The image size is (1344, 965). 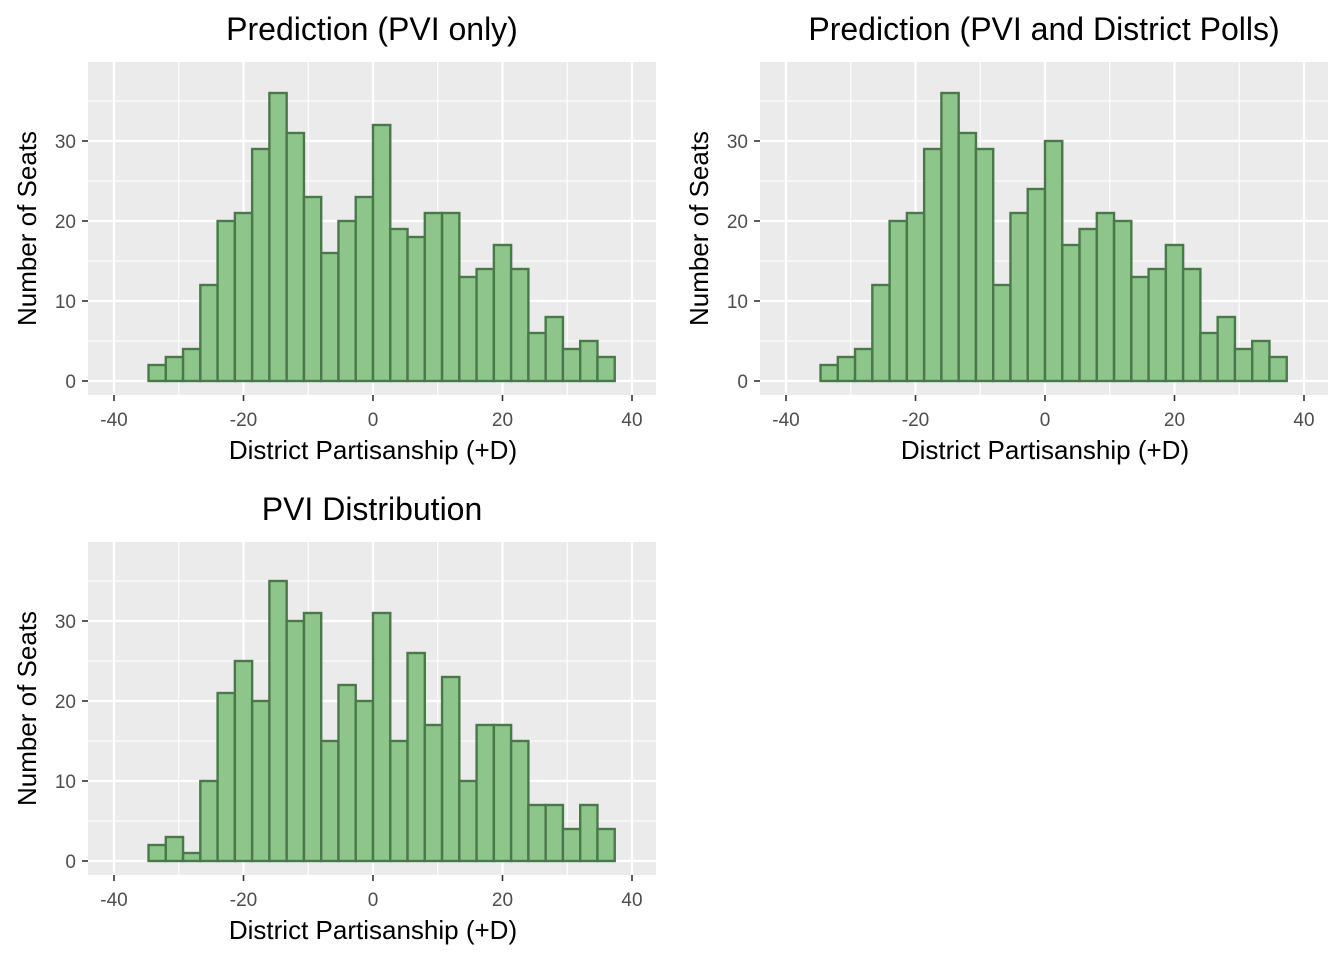 What do you see at coordinates (1043, 29) in the screenshot?
I see `chart-title: Prediction (PVI and District Polls)` at bounding box center [1043, 29].